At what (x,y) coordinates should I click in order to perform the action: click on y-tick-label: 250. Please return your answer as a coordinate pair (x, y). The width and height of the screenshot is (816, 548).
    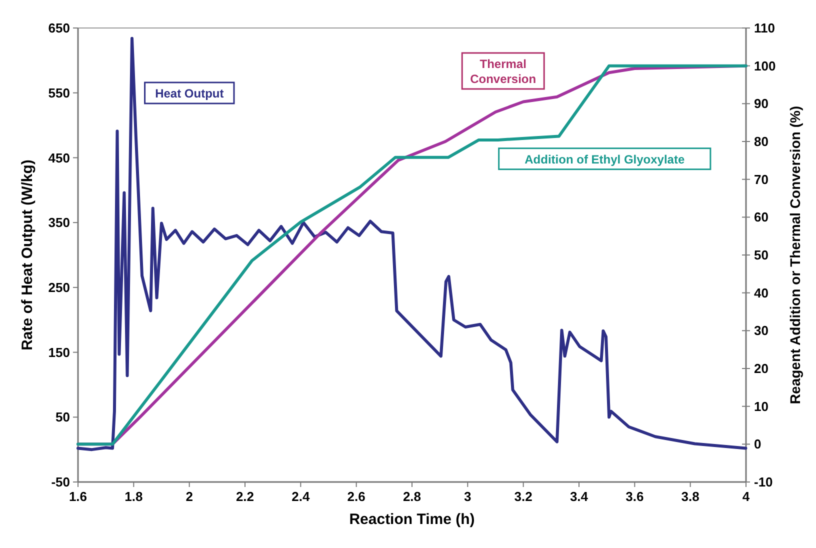
    Looking at the image, I should click on (59, 287).